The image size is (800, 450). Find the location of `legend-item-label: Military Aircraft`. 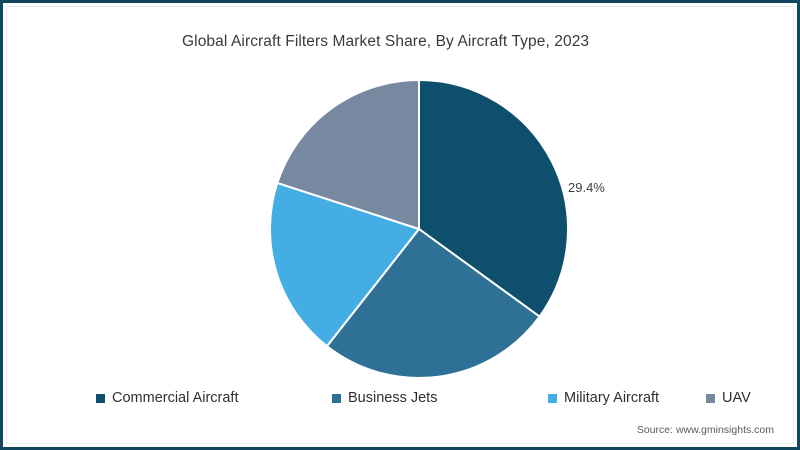

legend-item-label: Military Aircraft is located at coordinates (612, 398).